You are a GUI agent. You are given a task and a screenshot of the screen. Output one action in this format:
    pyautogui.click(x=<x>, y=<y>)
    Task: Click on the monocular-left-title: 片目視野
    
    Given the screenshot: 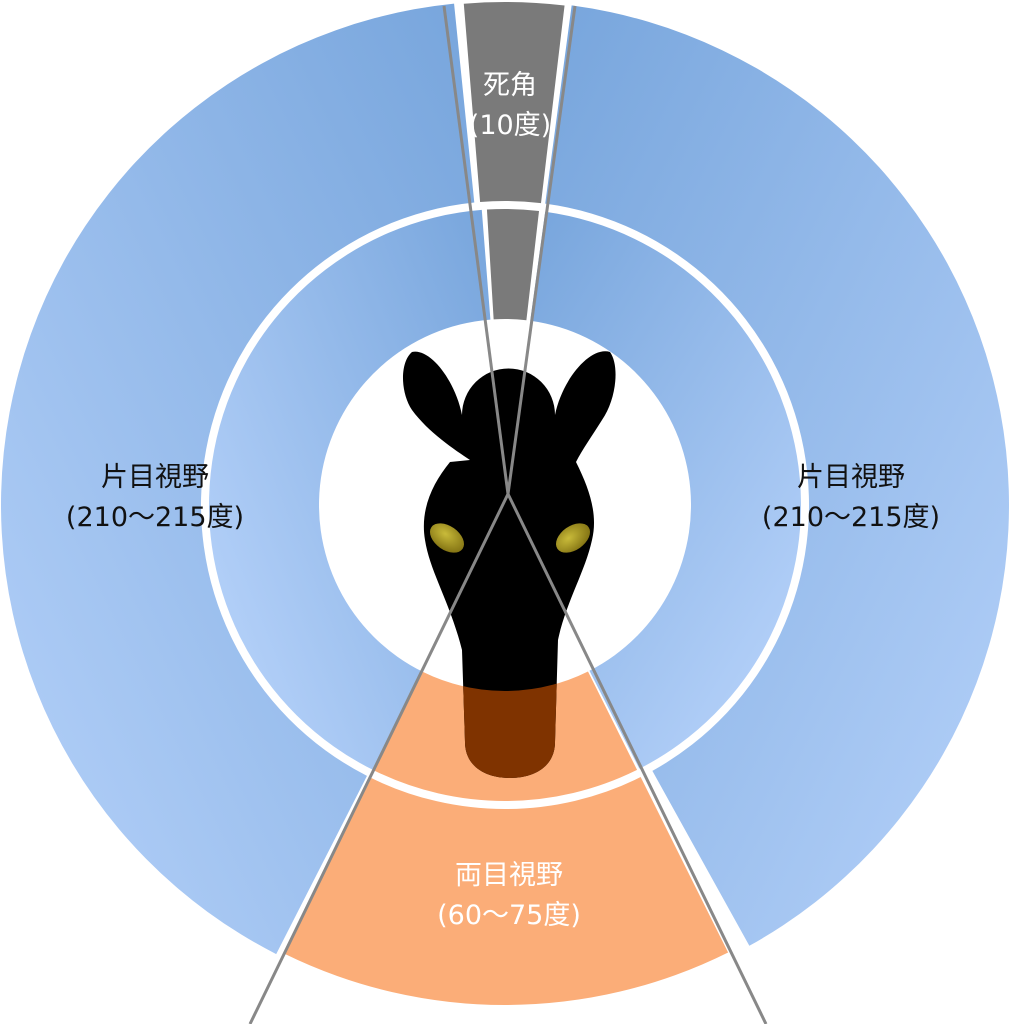 What is the action you would take?
    pyautogui.click(x=154, y=477)
    